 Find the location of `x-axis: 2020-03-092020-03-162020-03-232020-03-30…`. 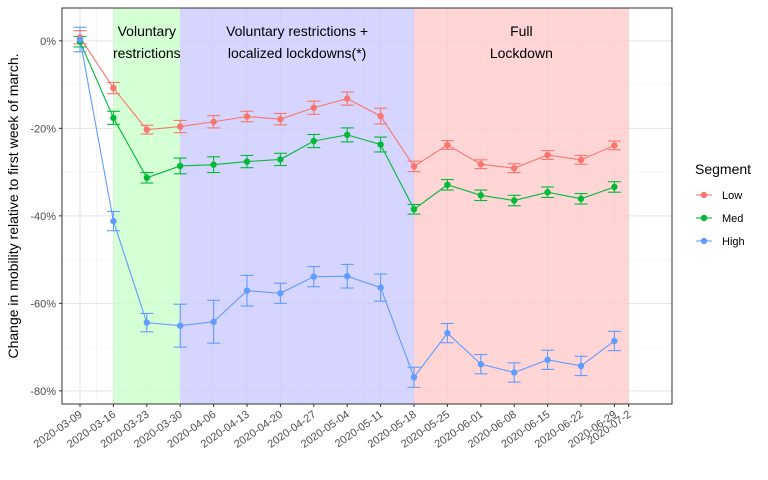

x-axis: 2020-03-092020-03-162020-03-232020-03-30… is located at coordinates (332, 427).